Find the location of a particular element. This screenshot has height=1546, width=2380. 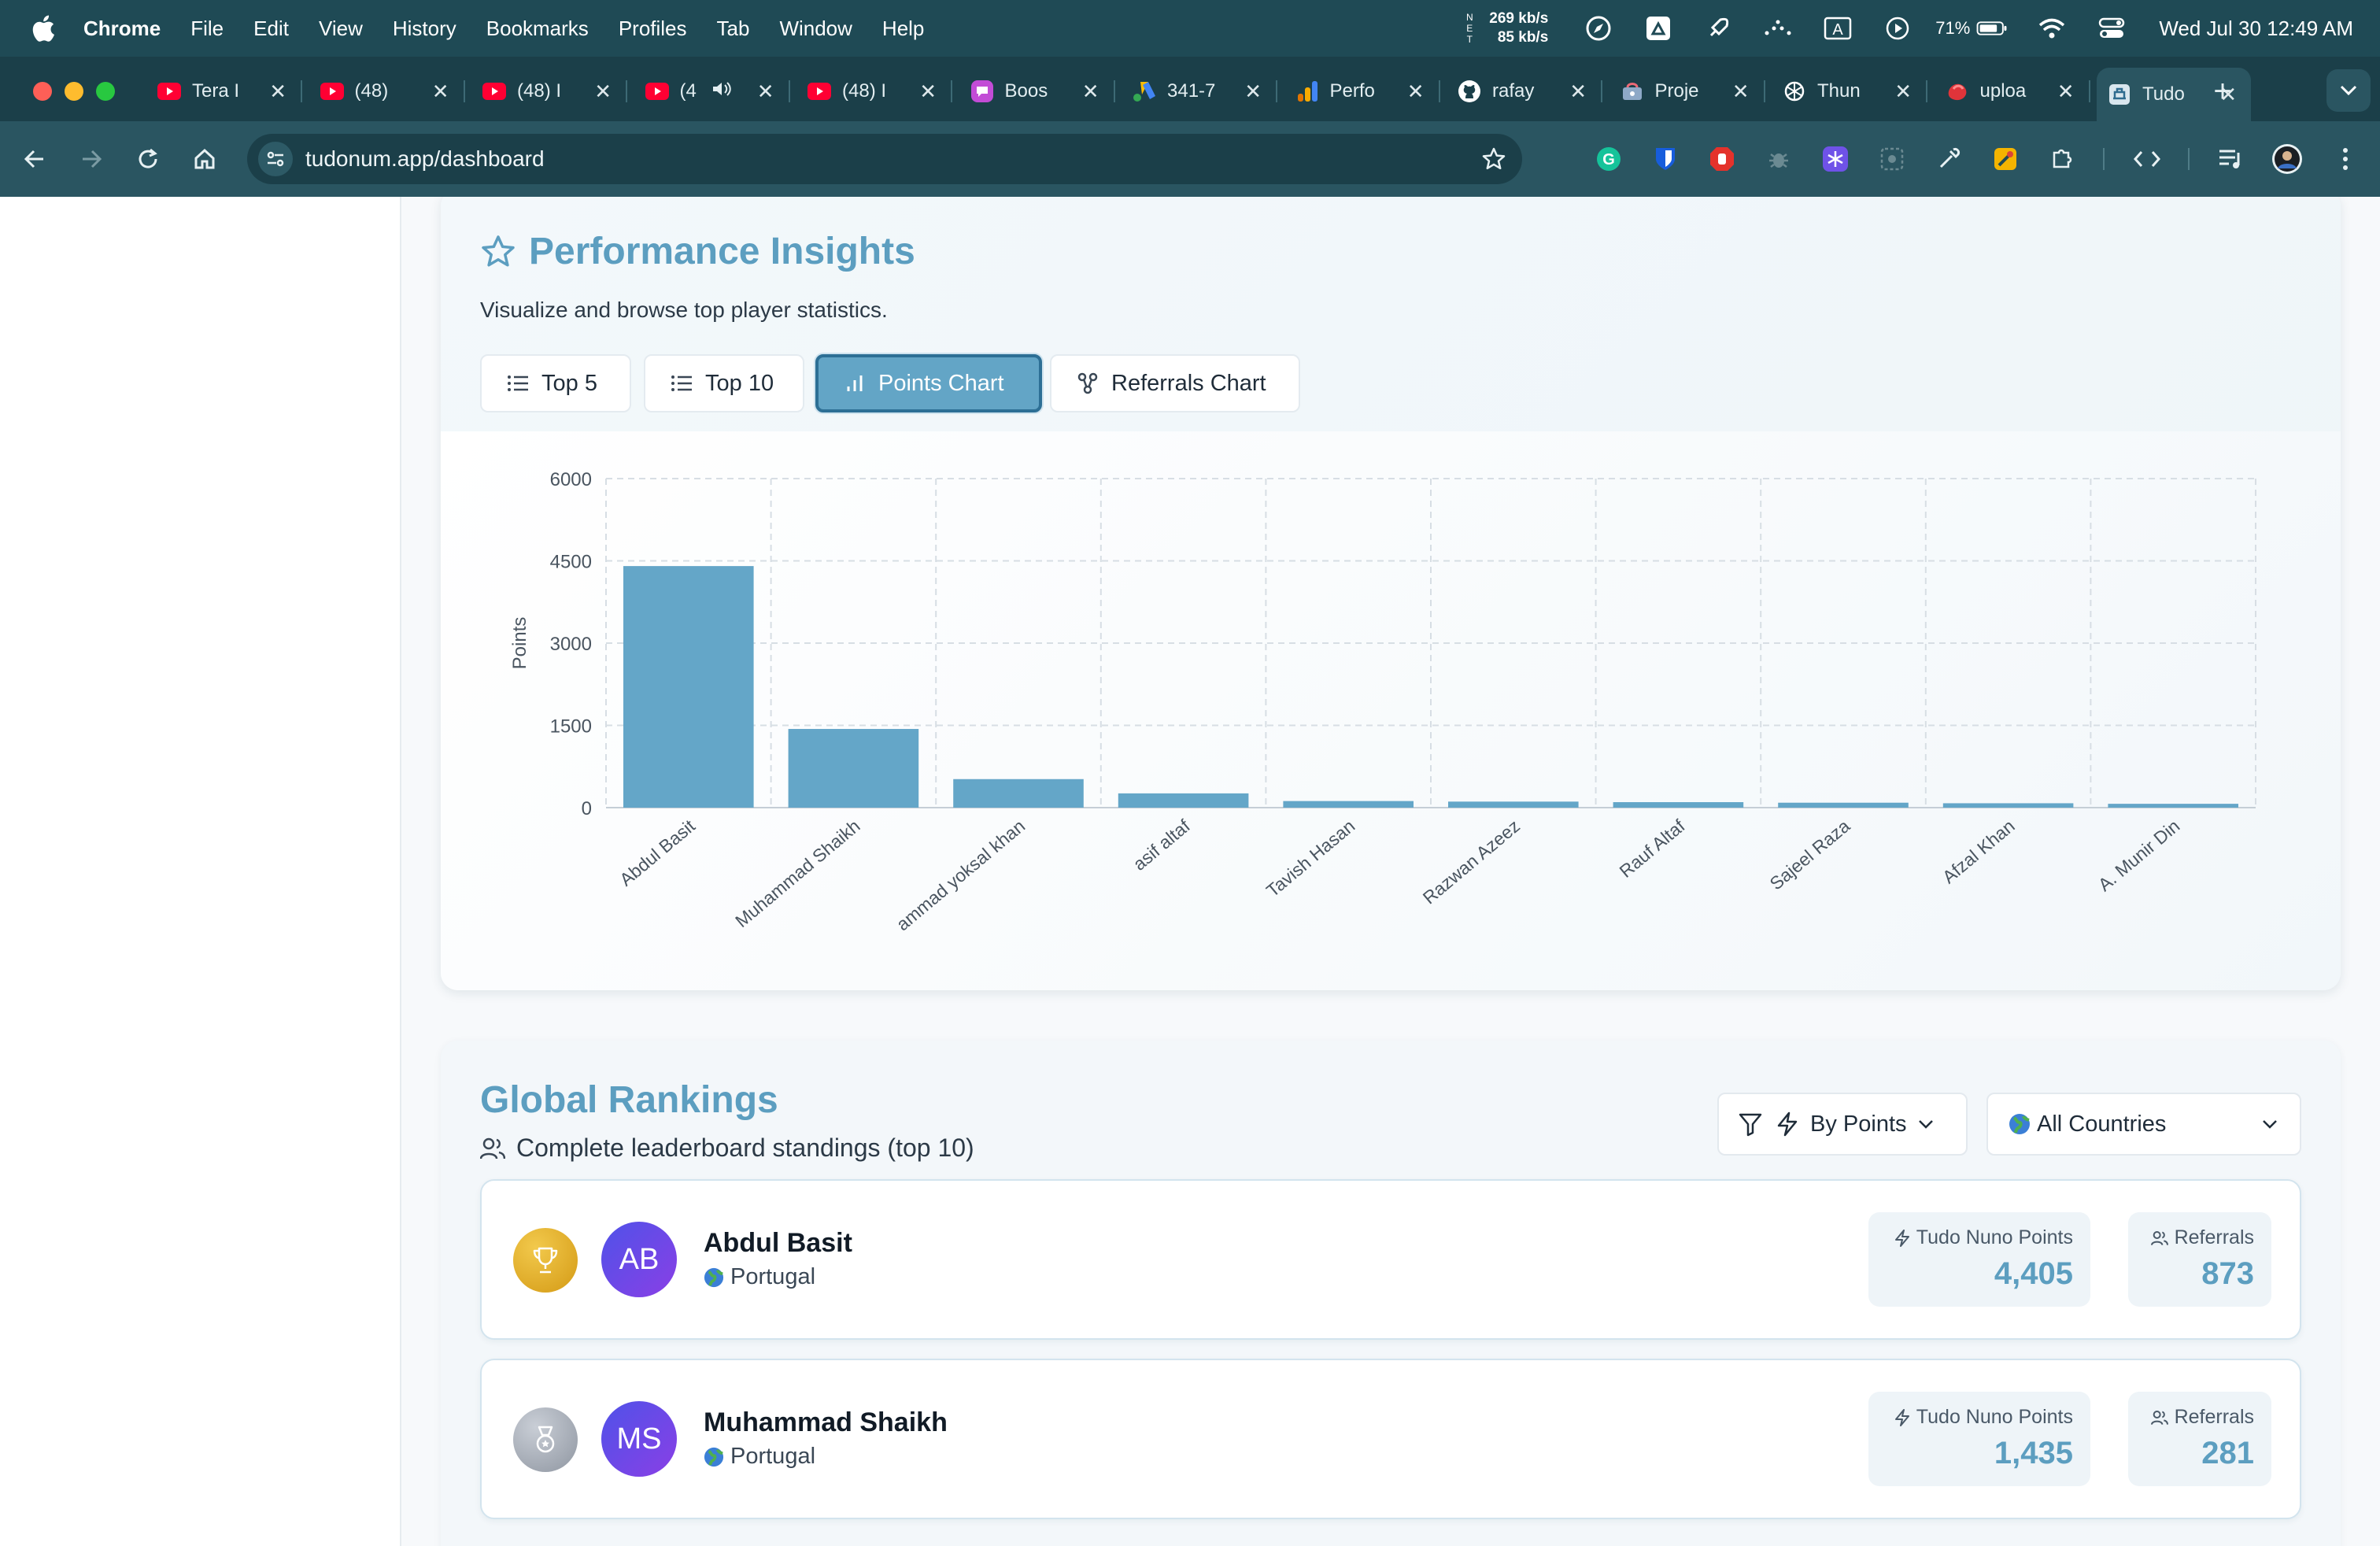

country-select: All Countries is located at coordinates (2143, 1124).